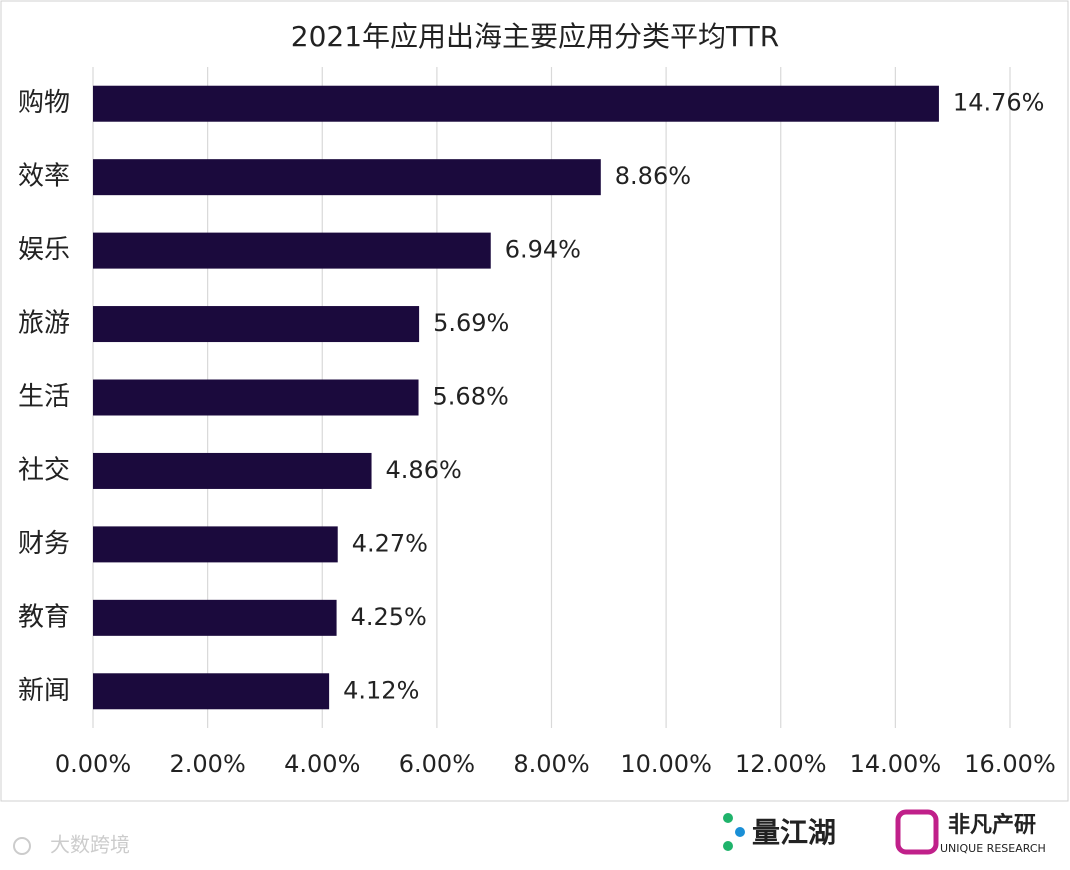 Image resolution: width=1070 pixels, height=870 pixels. Describe the element at coordinates (44, 177) in the screenshot. I see `y-tick-label: 效率` at that location.